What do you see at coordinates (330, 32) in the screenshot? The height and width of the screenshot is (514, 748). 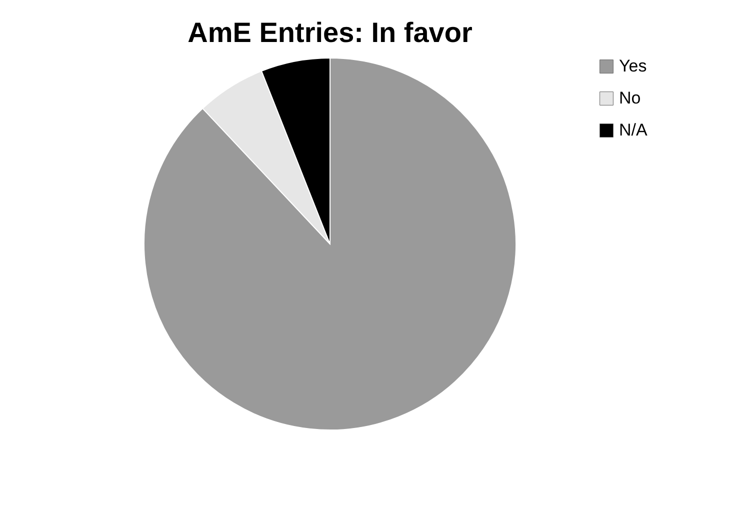 I see `chart-title: AmE Entries: In favor` at bounding box center [330, 32].